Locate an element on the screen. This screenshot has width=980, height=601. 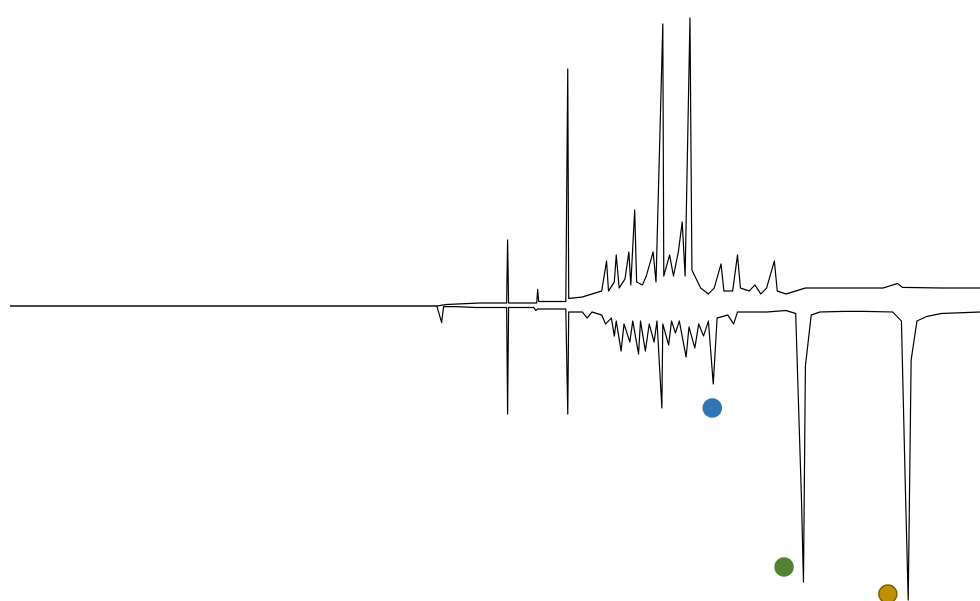
marker-layer is located at coordinates (800, 499).